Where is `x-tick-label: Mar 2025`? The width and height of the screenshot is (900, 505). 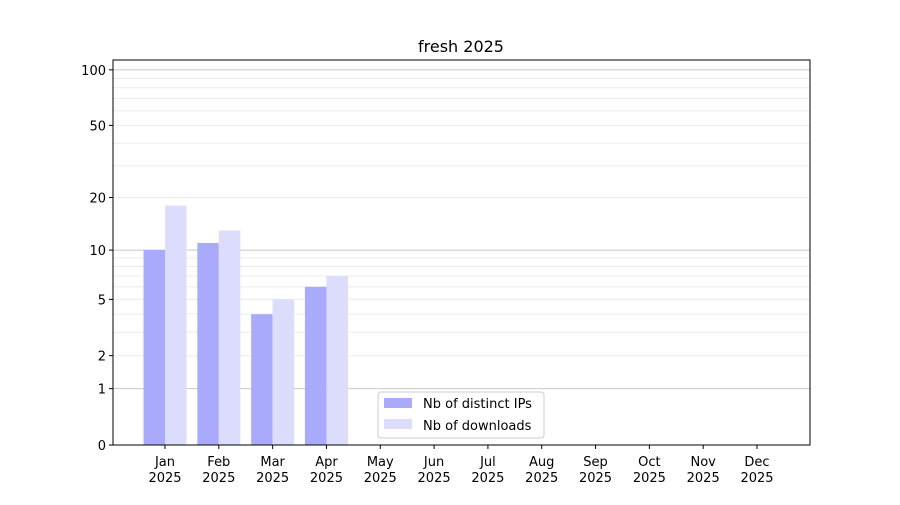 x-tick-label: Mar 2025 is located at coordinates (272, 470).